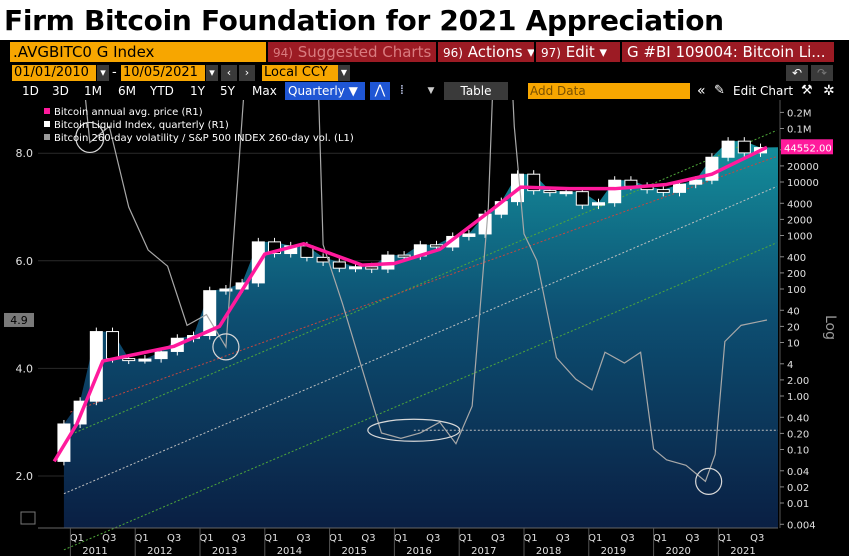  I want to click on range-1d: 1D, so click(30, 91).